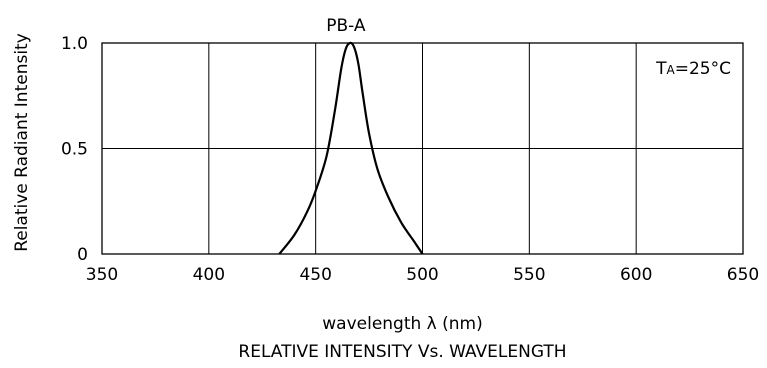 The height and width of the screenshot is (368, 767). What do you see at coordinates (74, 150) in the screenshot?
I see `y-tick-label: 0.5` at bounding box center [74, 150].